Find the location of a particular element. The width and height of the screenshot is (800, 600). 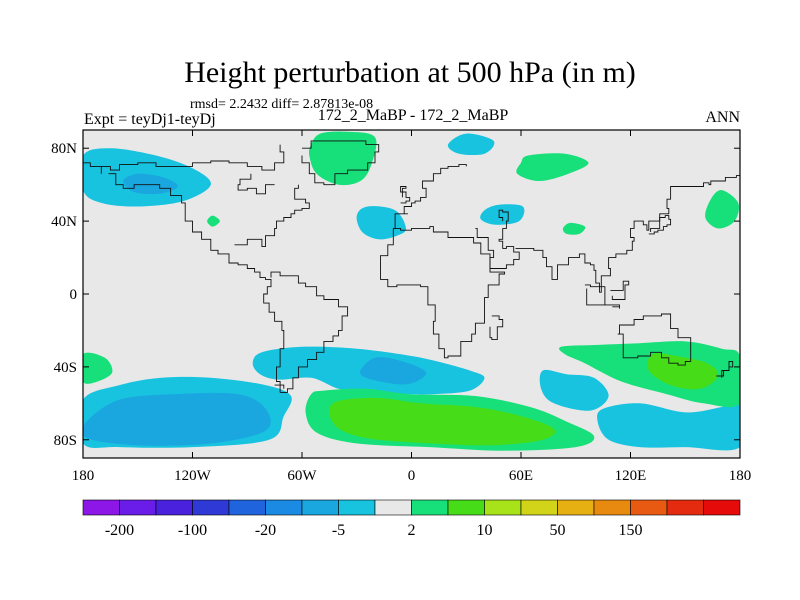

y-tick-label: 80S is located at coordinates (65, 441).